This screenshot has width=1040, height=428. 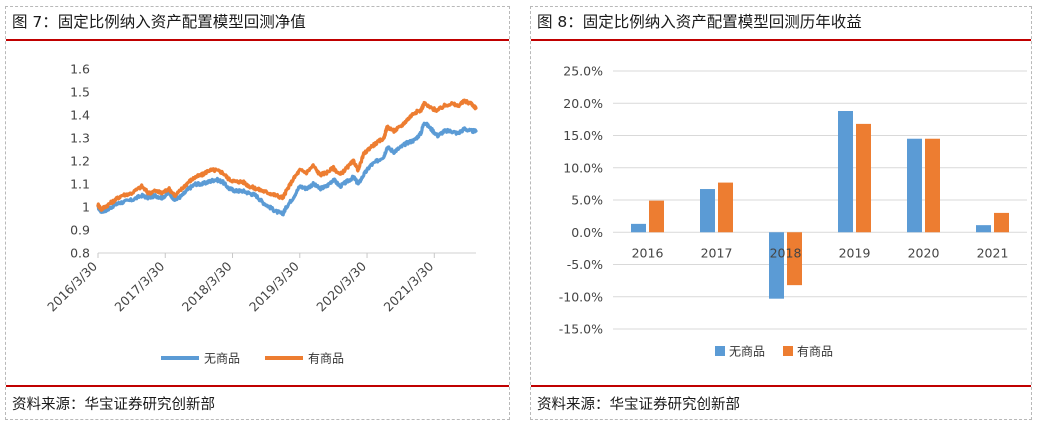 I want to click on series-line-with-commodity, so click(x=287, y=155).